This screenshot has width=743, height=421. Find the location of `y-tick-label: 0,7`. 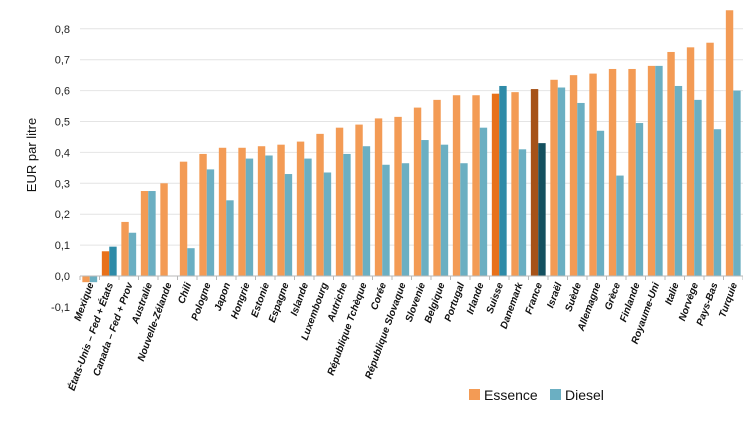

y-tick-label: 0,7 is located at coordinates (62, 61).